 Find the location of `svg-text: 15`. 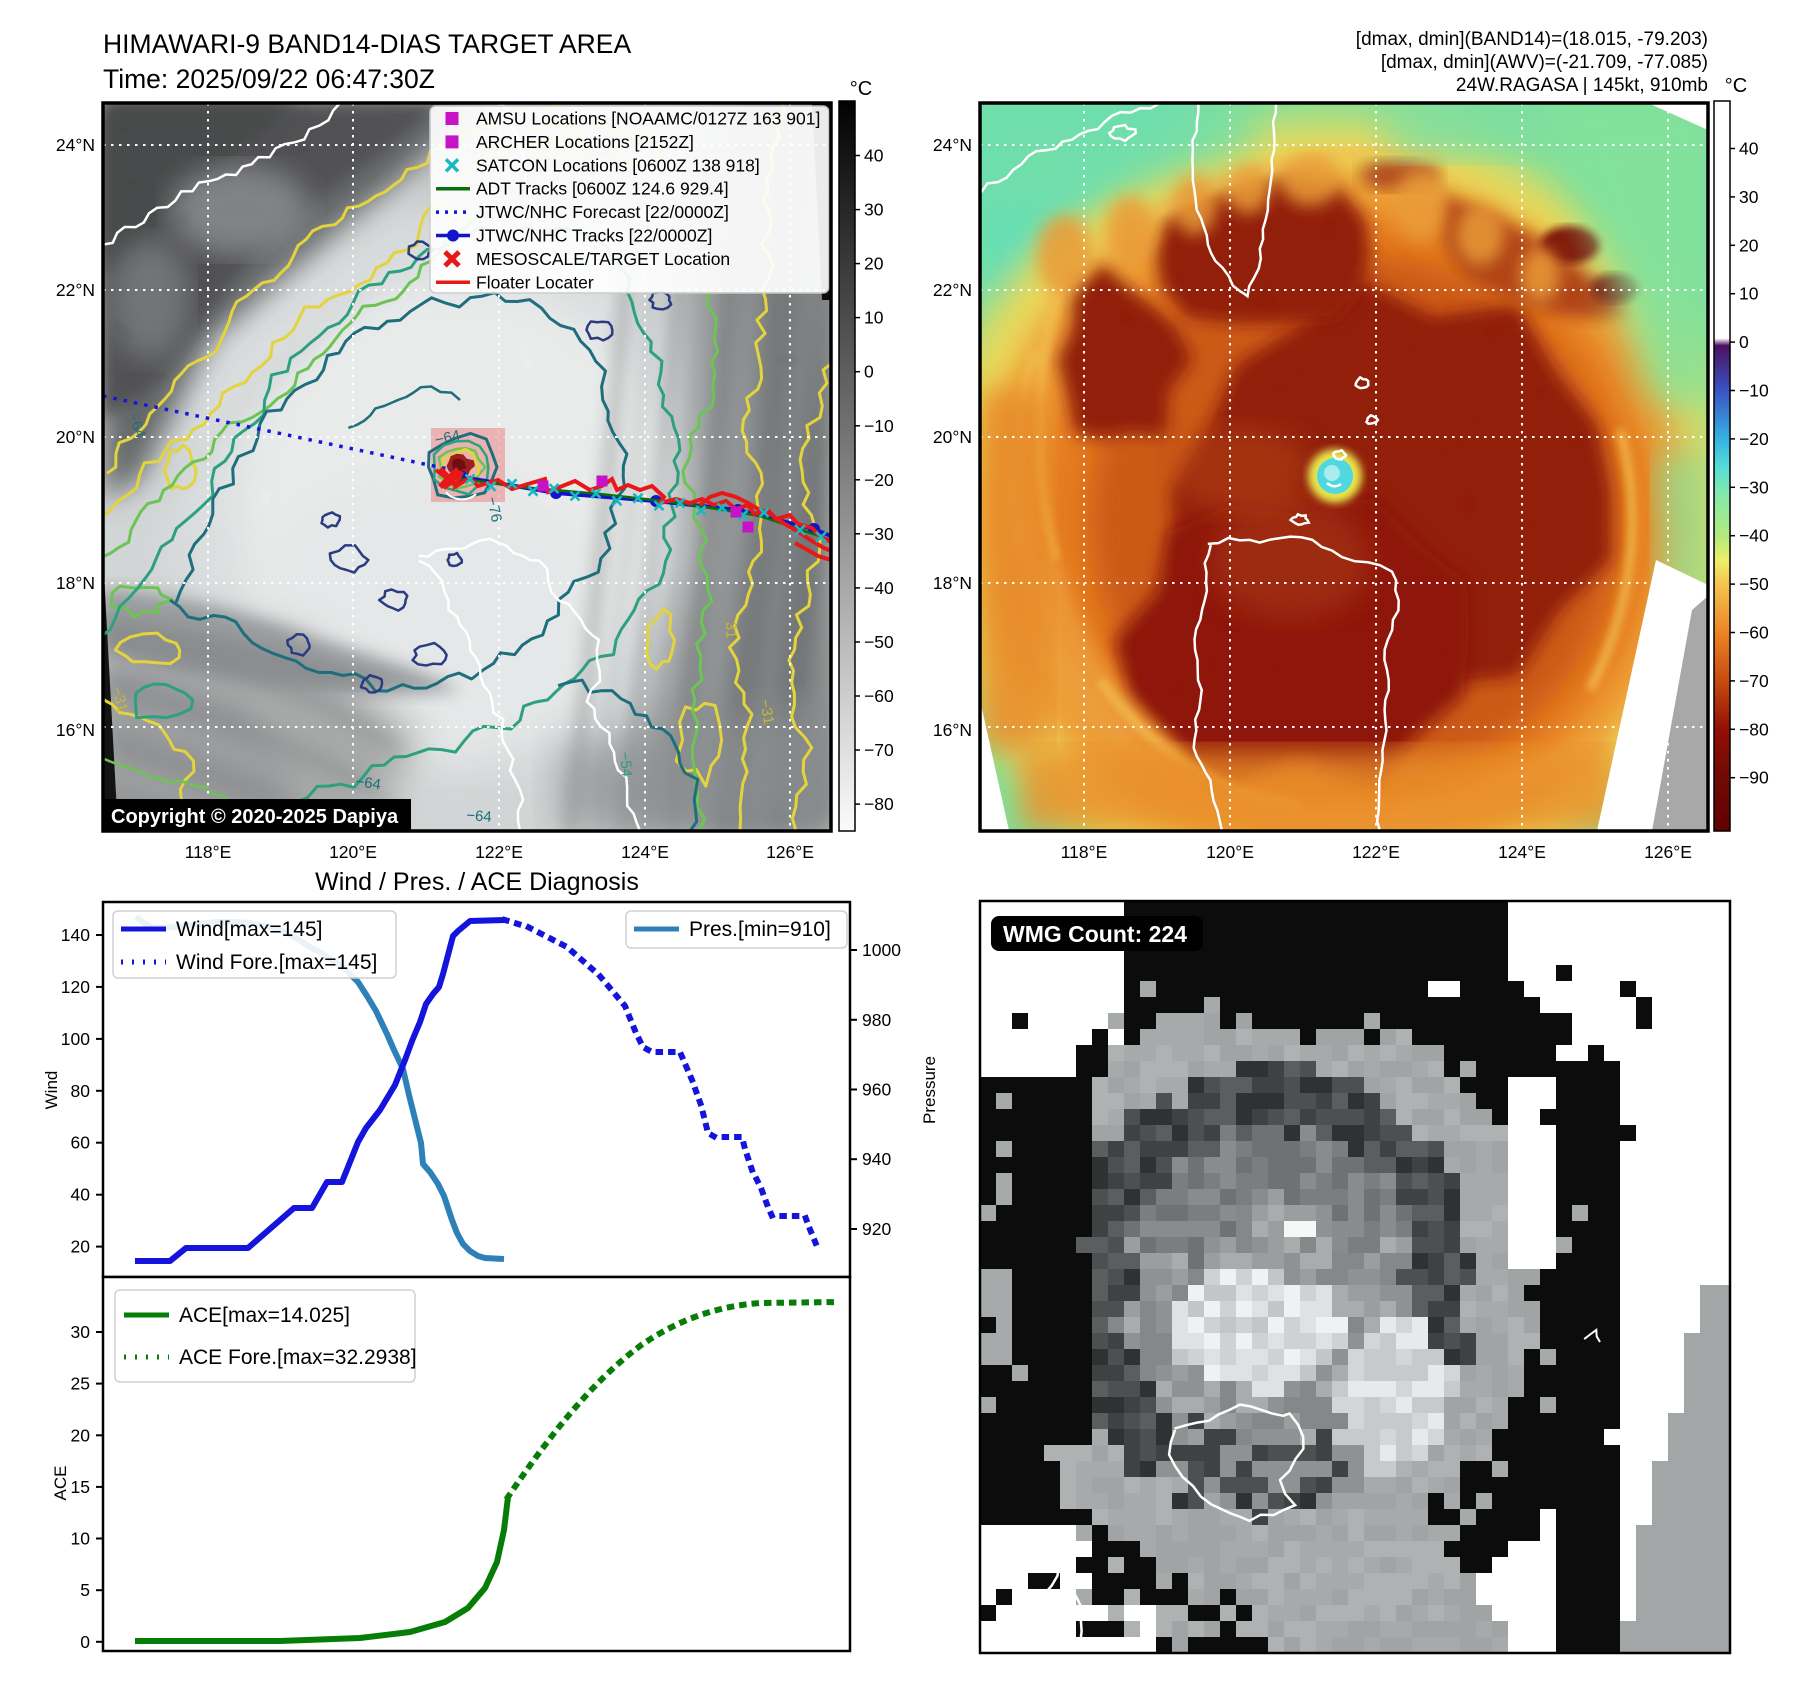

svg-text: 15 is located at coordinates (80, 1487).